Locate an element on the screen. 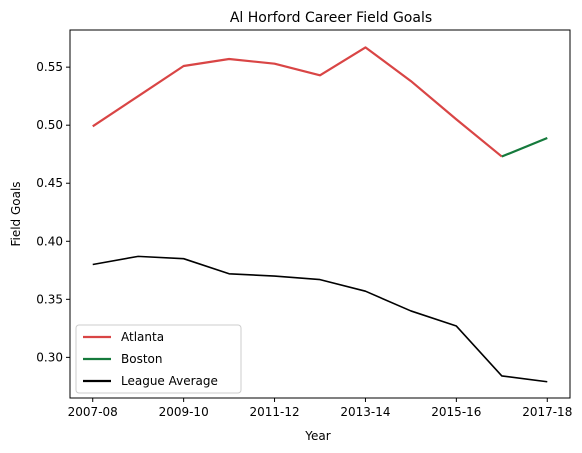 This screenshot has width=582, height=453. x-tick-label: 2013-14 is located at coordinates (365, 412).